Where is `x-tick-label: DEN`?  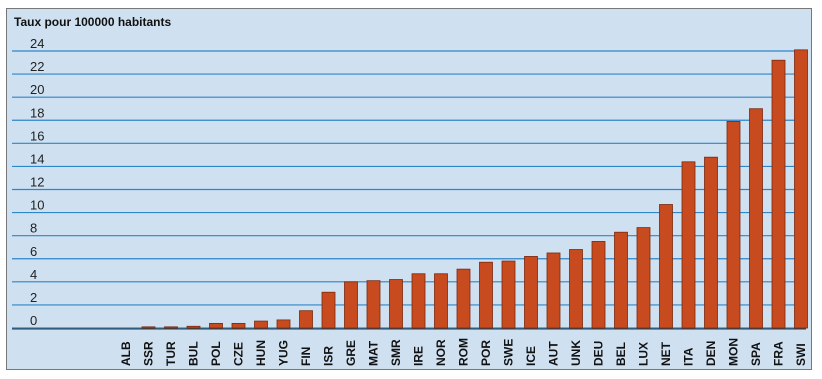
x-tick-label: DEN is located at coordinates (711, 353).